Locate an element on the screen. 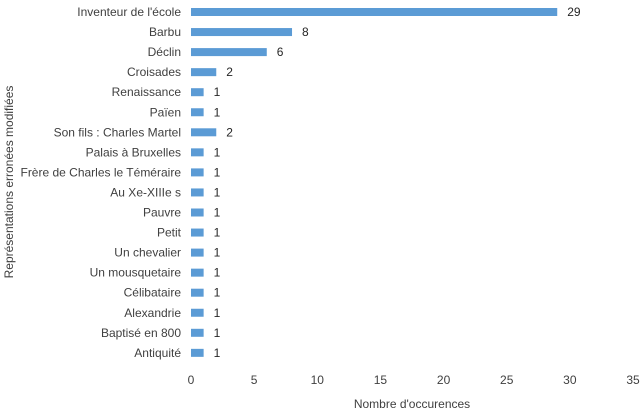  category-label: Baptisé en 800 is located at coordinates (141, 333).